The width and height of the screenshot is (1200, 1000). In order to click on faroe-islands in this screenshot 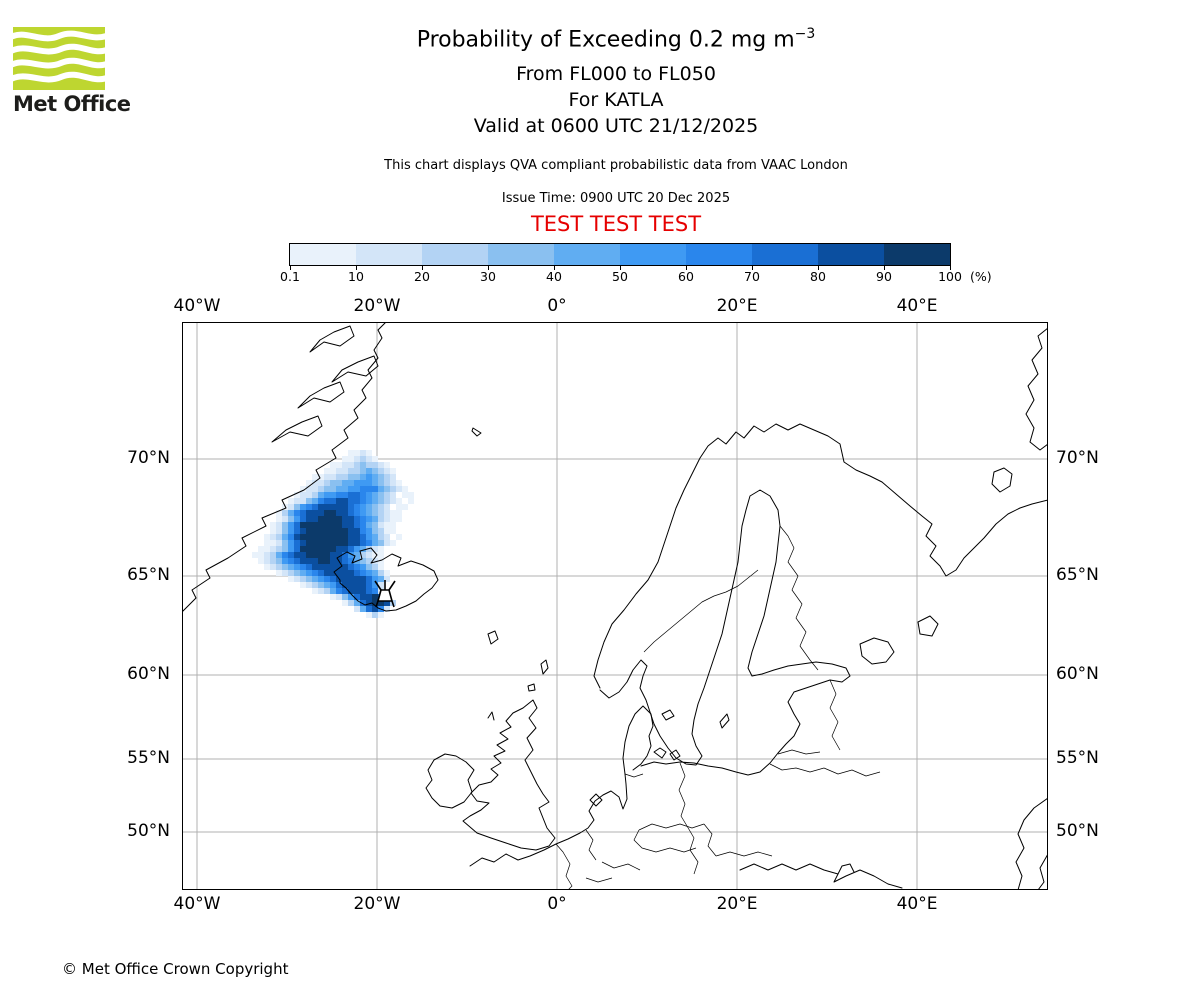, I will do `click(493, 637)`.